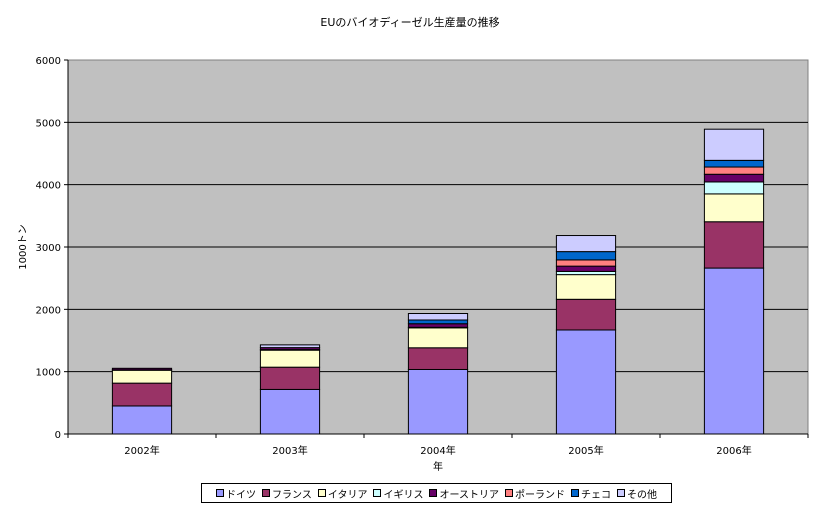 The height and width of the screenshot is (510, 821). I want to click on x-tick-label: 2003年, so click(289, 450).